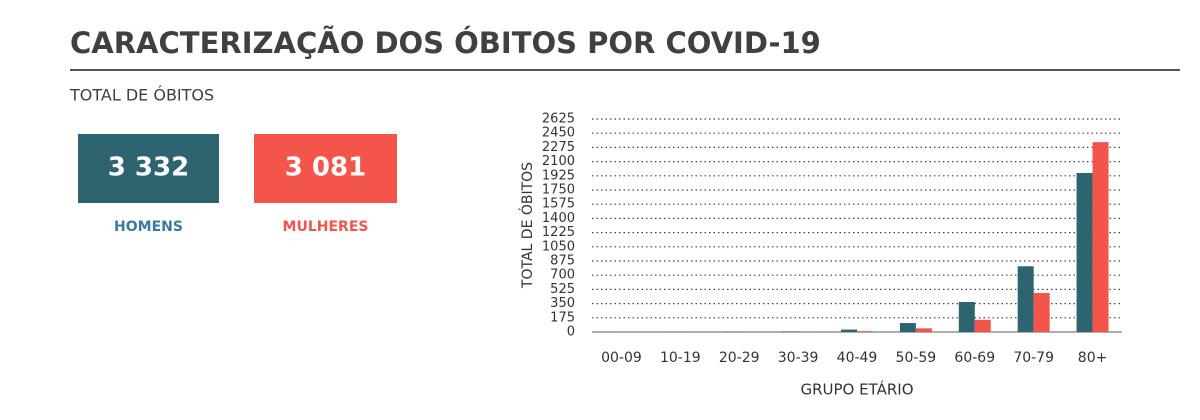  Describe the element at coordinates (558, 246) in the screenshot. I see `y-tick-label: 1050` at that location.